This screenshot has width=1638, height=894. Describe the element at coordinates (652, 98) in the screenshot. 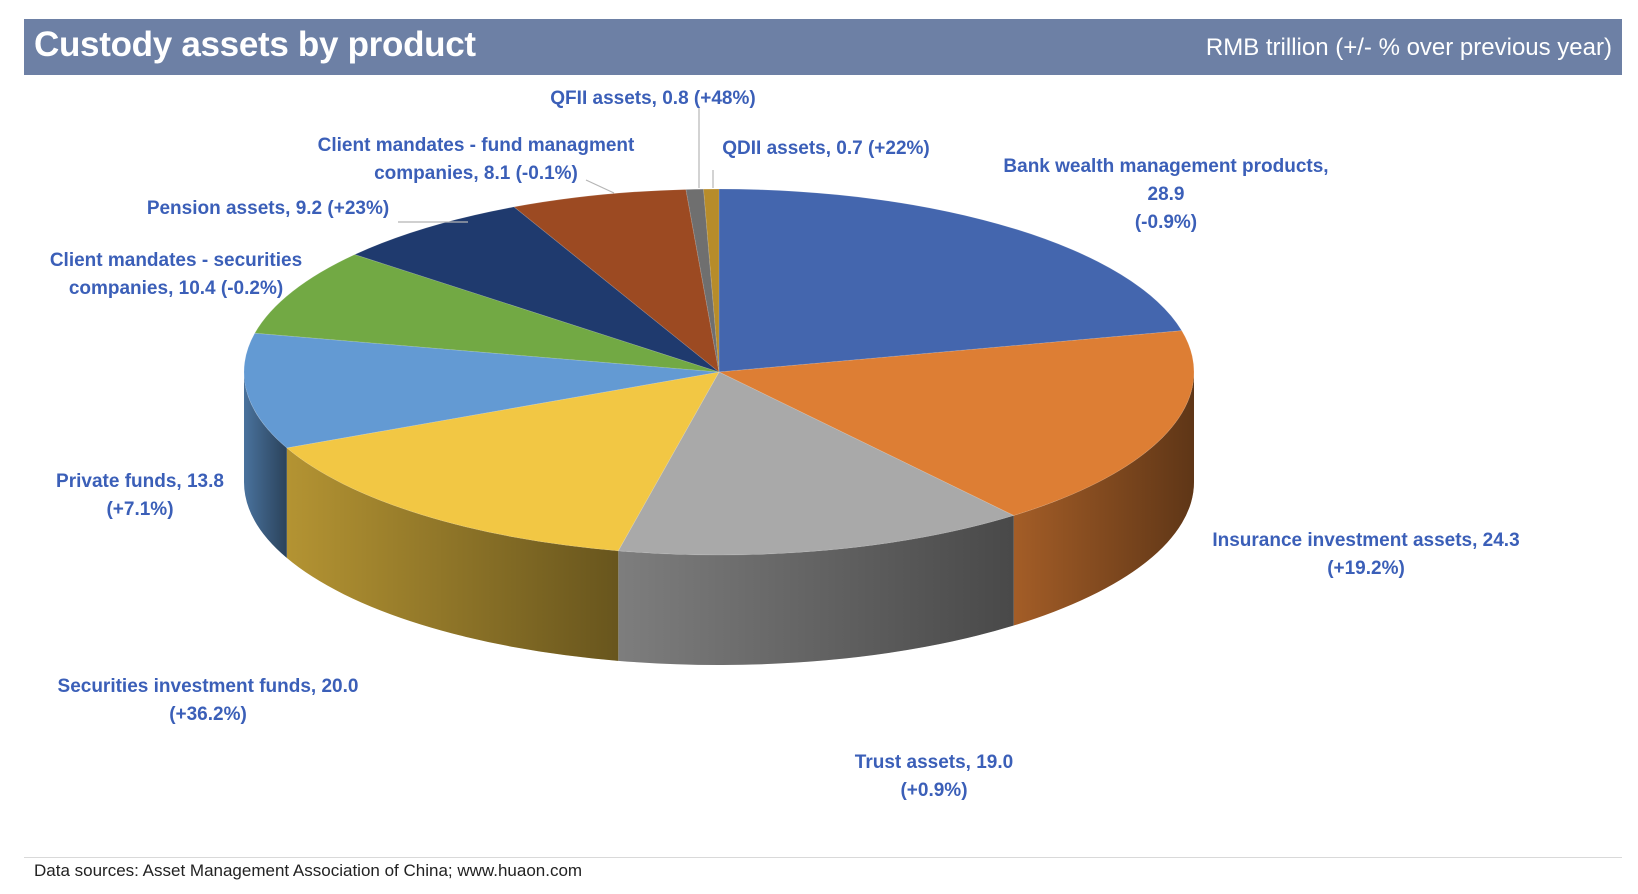

I see `data-label-qfii-assets: QFII assets, 0.8 (+48%)` at that location.